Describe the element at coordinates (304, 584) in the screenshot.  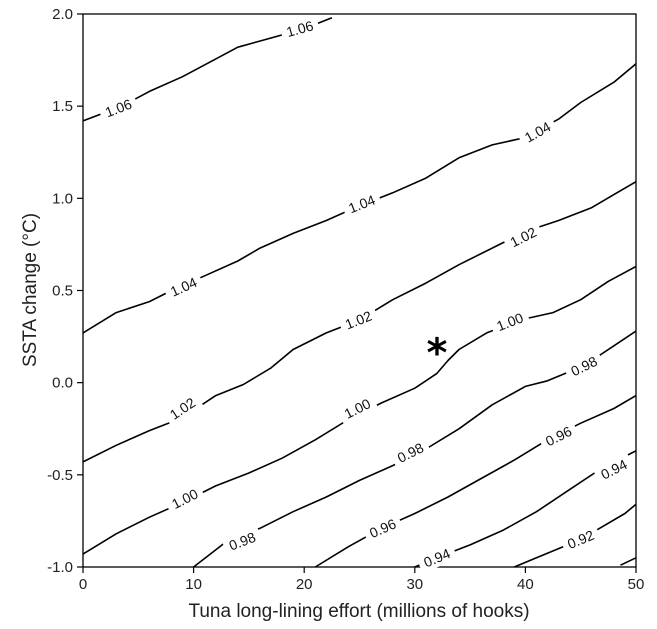
I see `x-tick-label: 20` at that location.